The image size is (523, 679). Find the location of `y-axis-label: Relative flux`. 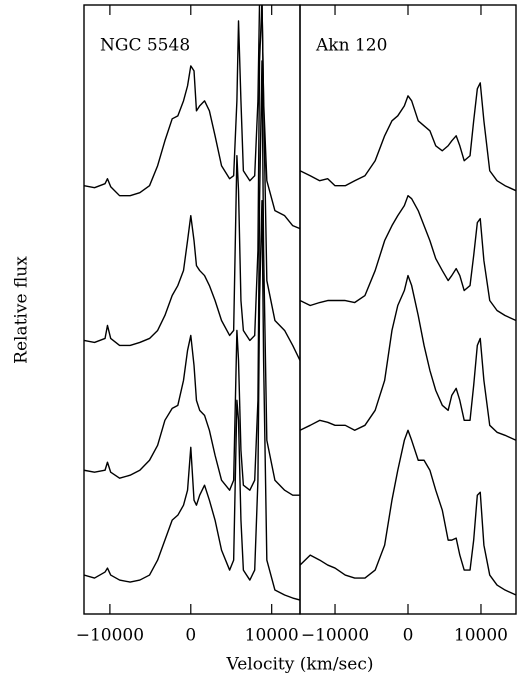

y-axis-label: Relative flux is located at coordinates (22, 310).